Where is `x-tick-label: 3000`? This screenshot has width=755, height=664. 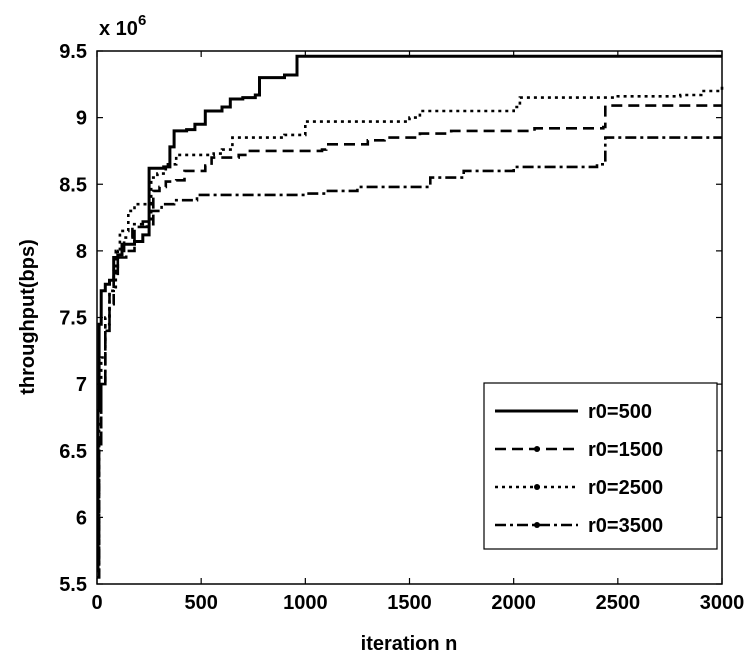
x-tick-label: 3000 is located at coordinates (722, 603).